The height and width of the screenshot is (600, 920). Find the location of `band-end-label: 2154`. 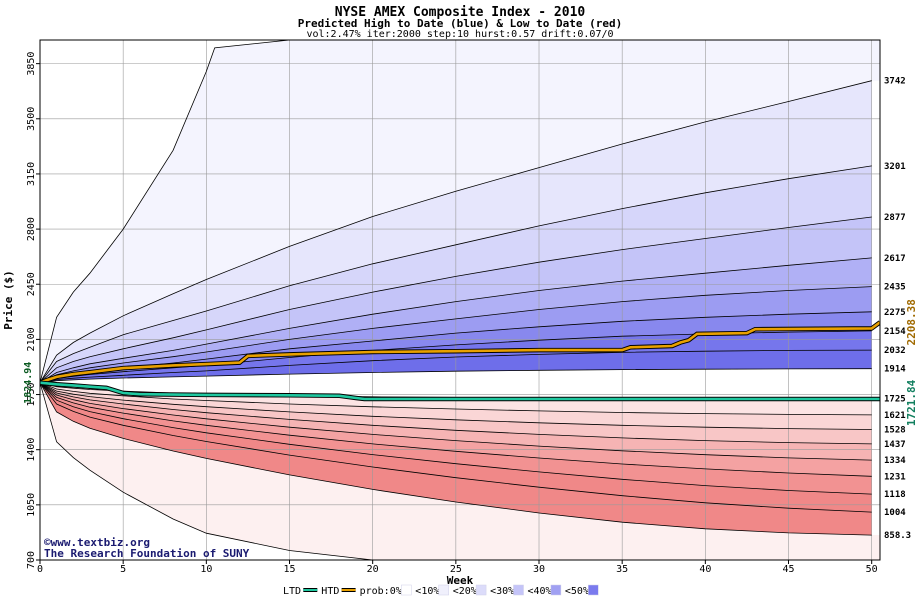

band-end-label: 2154 is located at coordinates (895, 332).